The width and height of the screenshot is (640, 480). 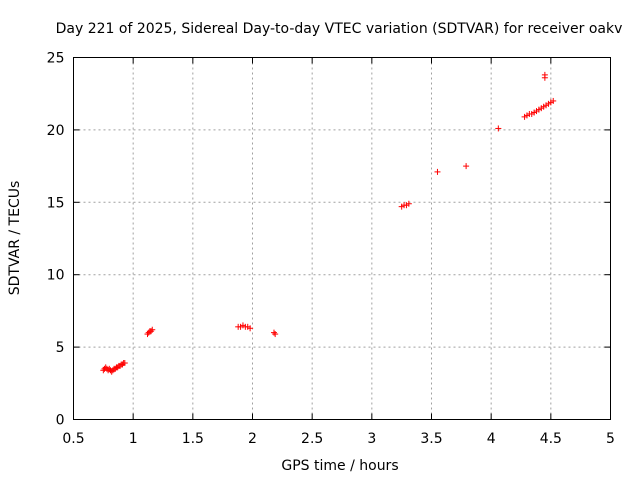 I want to click on y-tick-label: 25, so click(x=56, y=59).